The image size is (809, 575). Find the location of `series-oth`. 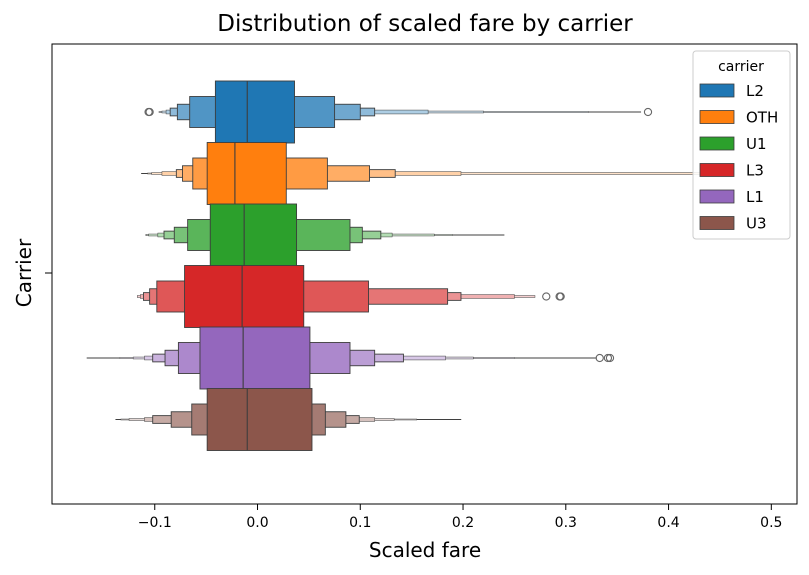

series-oth is located at coordinates (437, 173).